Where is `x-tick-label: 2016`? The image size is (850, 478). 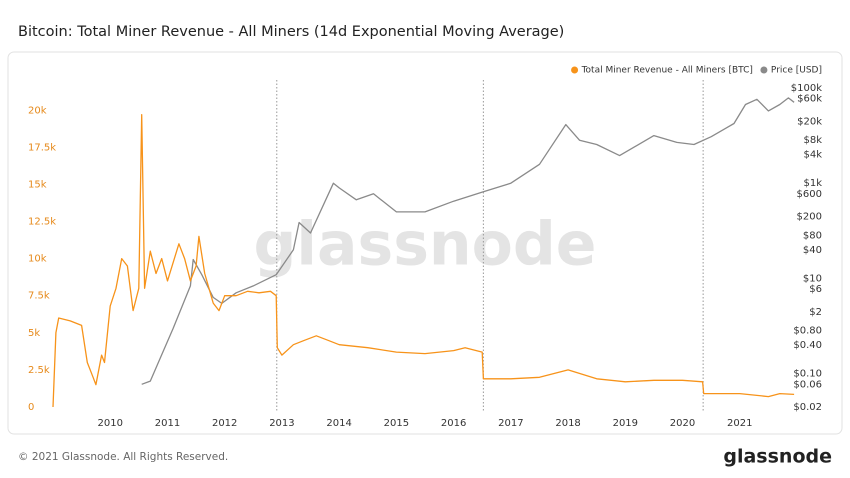 x-tick-label: 2016 is located at coordinates (453, 423).